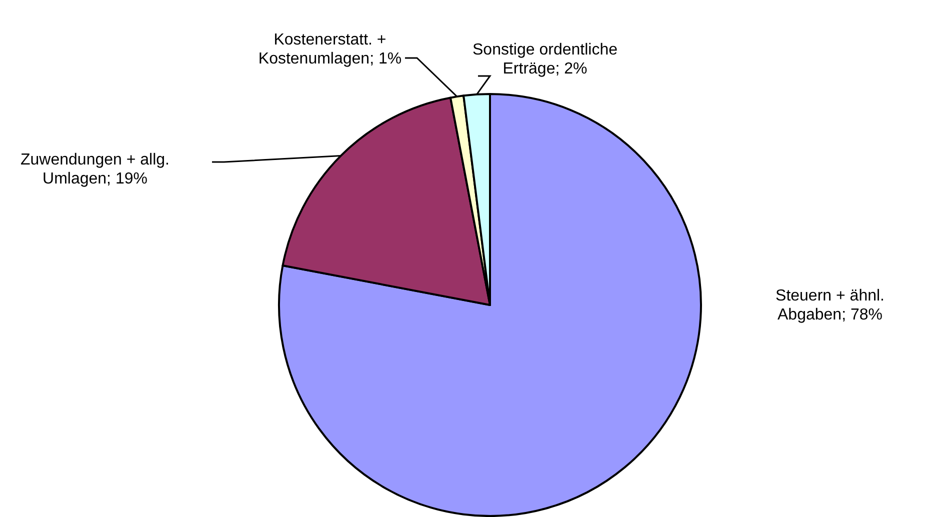  What do you see at coordinates (545, 60) in the screenshot?
I see `slice-label: Sonstige ordentliche Erträge; 2%` at bounding box center [545, 60].